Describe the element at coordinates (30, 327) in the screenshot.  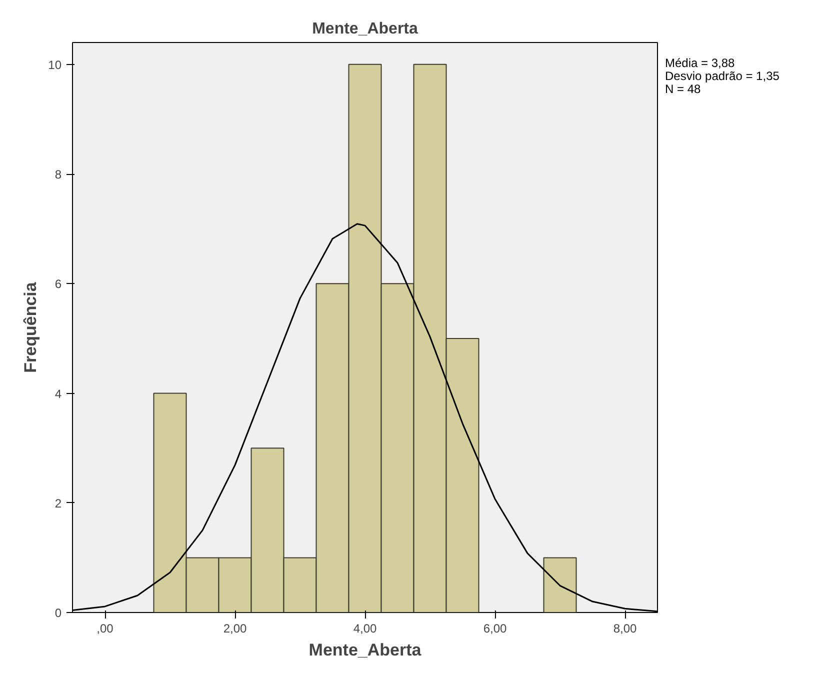
I see `y-axis-title: Frequência` at that location.